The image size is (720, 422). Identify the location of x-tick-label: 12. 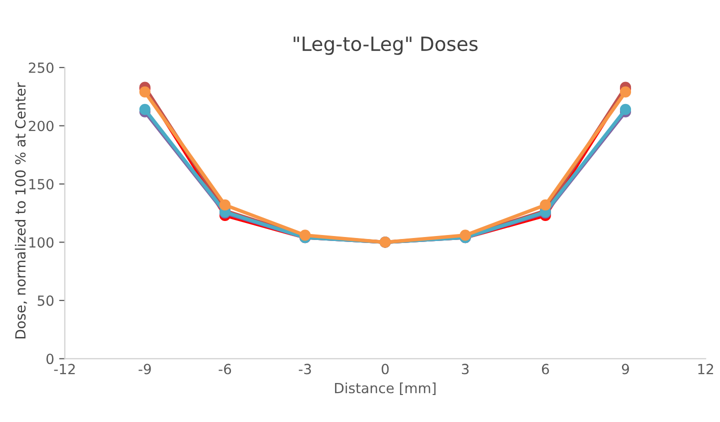
(706, 369).